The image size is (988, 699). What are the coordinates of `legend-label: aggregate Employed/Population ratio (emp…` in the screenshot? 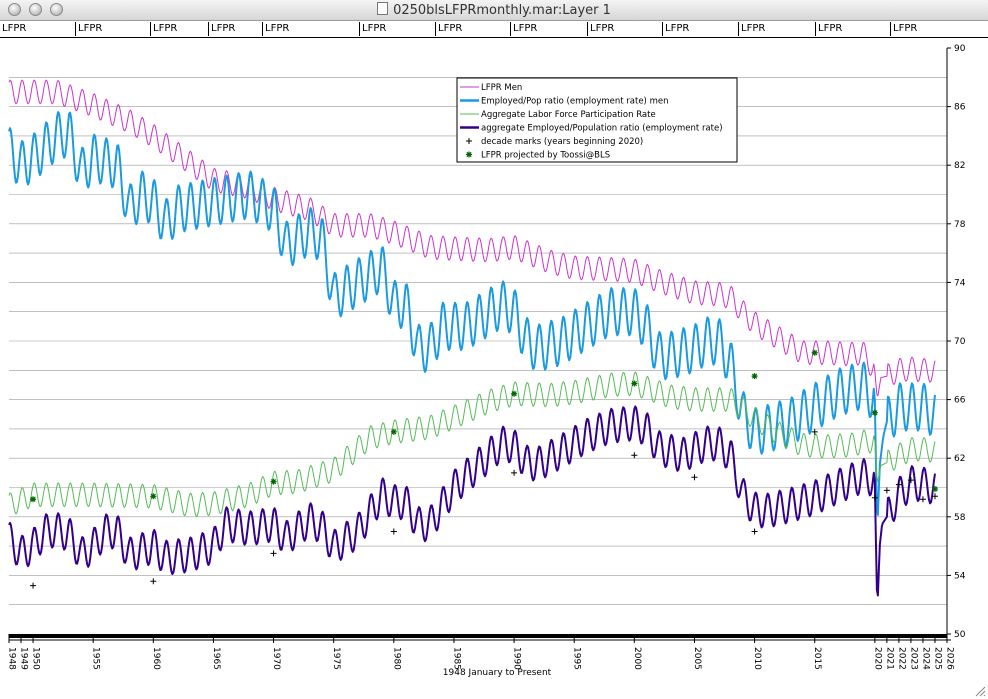 It's located at (602, 129).